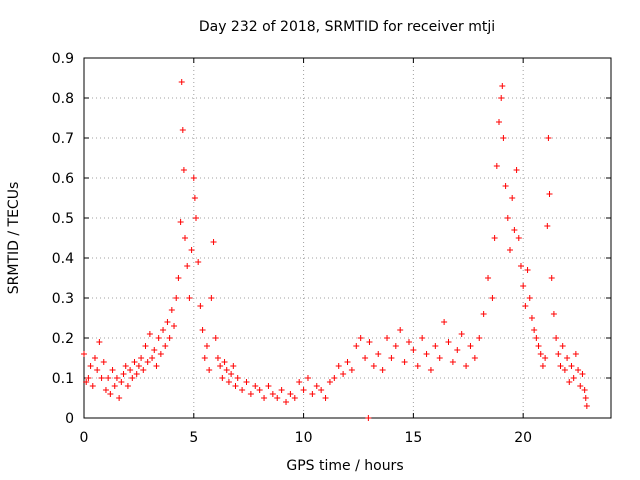  I want to click on y-tick-label: 0.7, so click(63, 139).